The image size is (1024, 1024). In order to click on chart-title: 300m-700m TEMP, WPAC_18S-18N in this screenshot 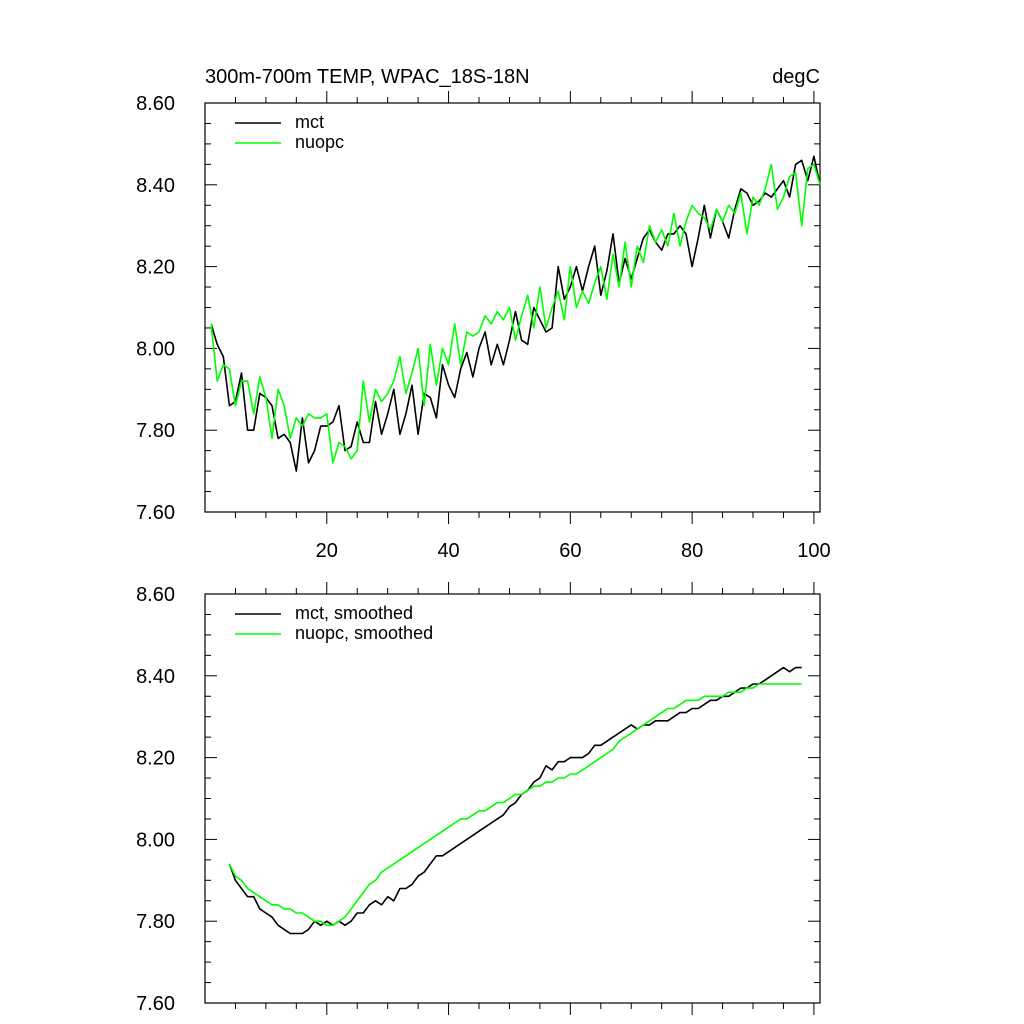, I will do `click(367, 77)`.